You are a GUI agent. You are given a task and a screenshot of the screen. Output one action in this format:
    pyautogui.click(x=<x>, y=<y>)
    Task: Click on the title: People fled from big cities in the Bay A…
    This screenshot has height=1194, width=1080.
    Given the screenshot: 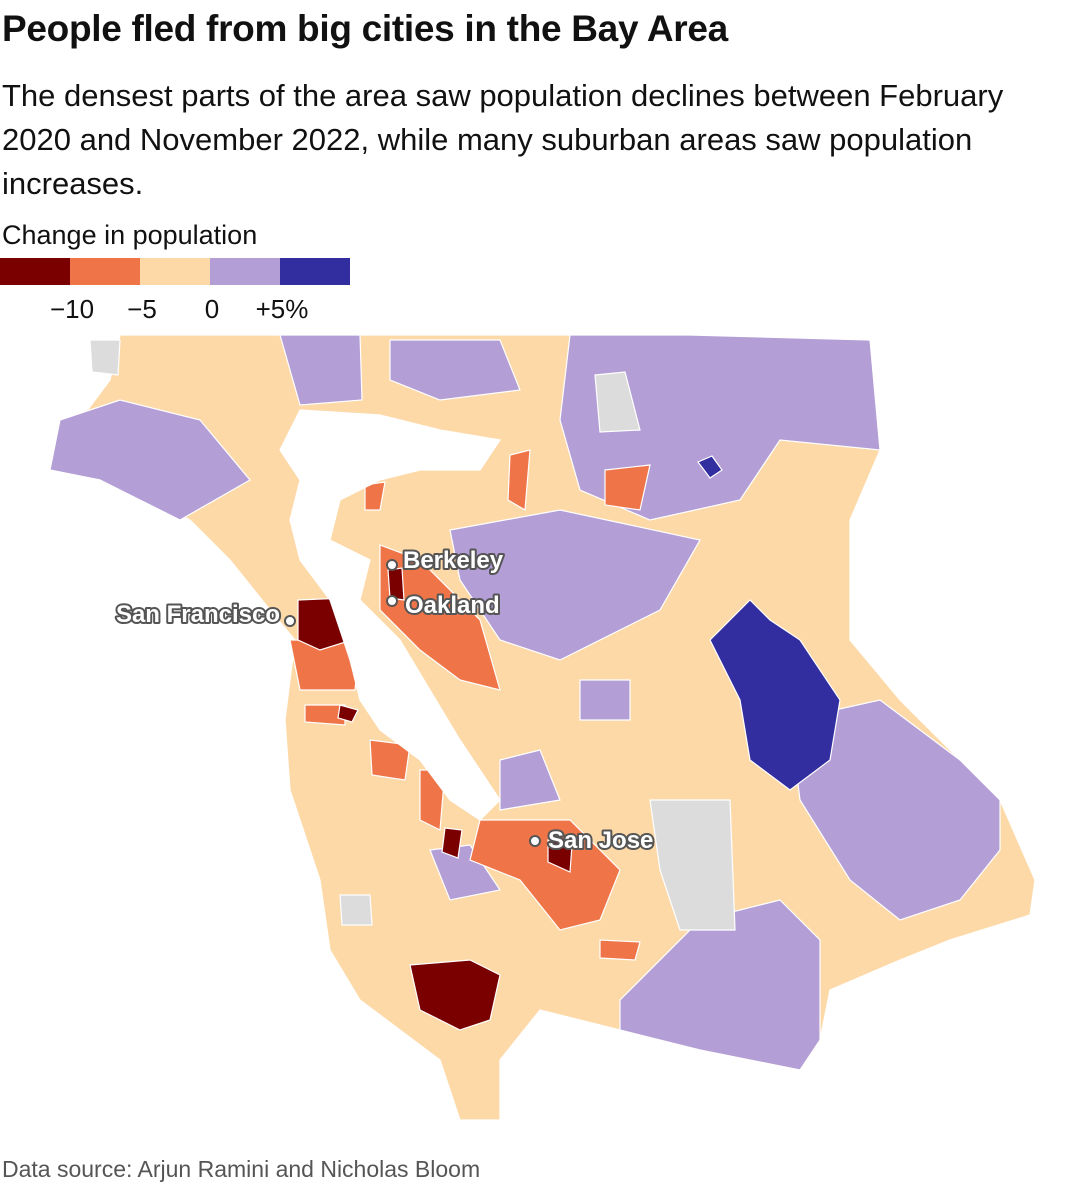 What is the action you would take?
    pyautogui.click(x=365, y=28)
    